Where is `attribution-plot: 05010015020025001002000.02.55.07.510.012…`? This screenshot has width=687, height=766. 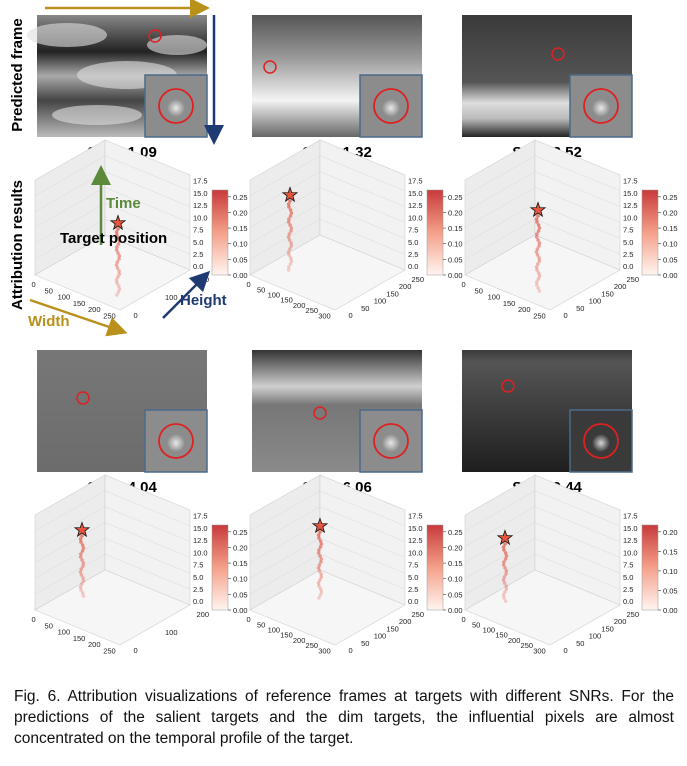
attribution-plot: 05010015020025001002000.02.55.07.510.012… is located at coordinates (139, 229).